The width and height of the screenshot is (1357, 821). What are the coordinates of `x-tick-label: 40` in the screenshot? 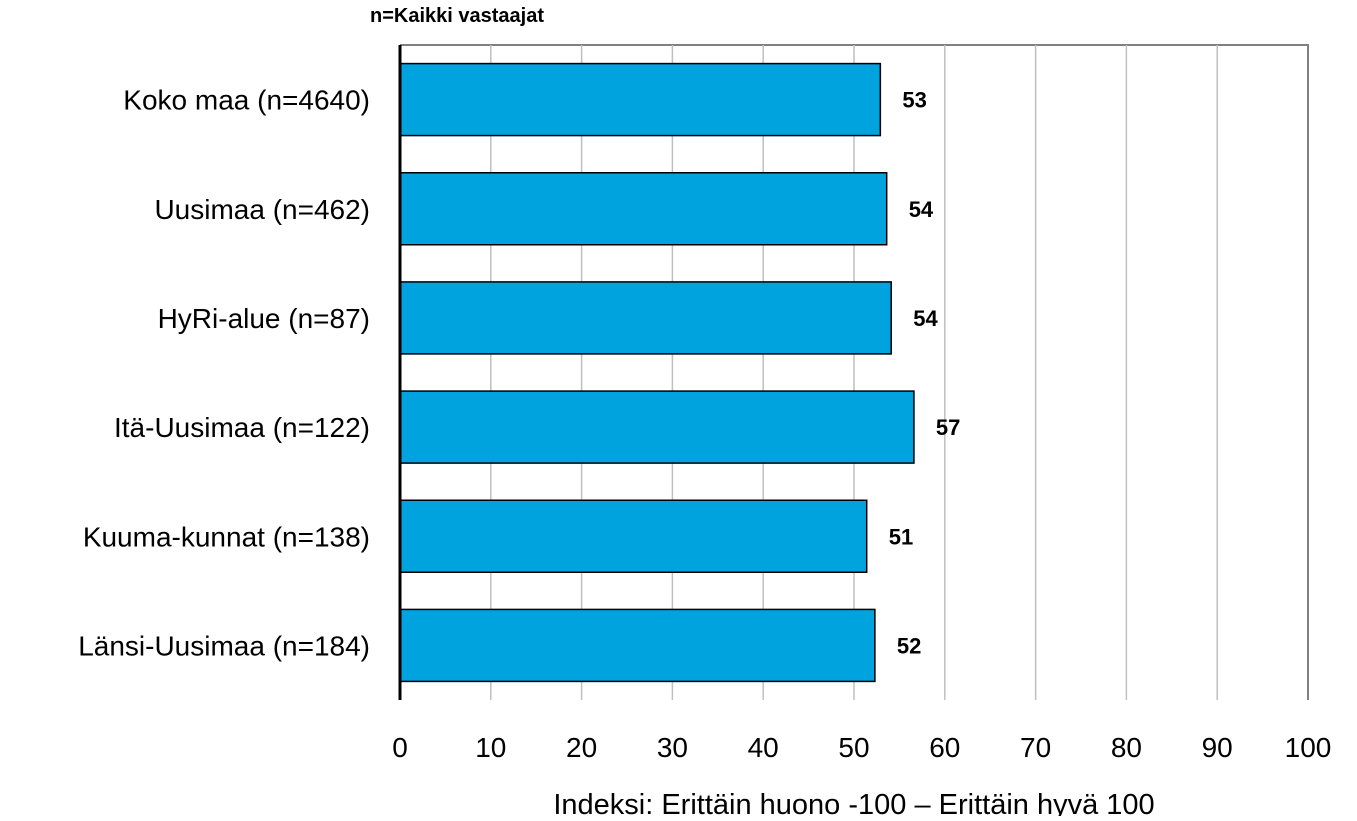 It's located at (763, 747).